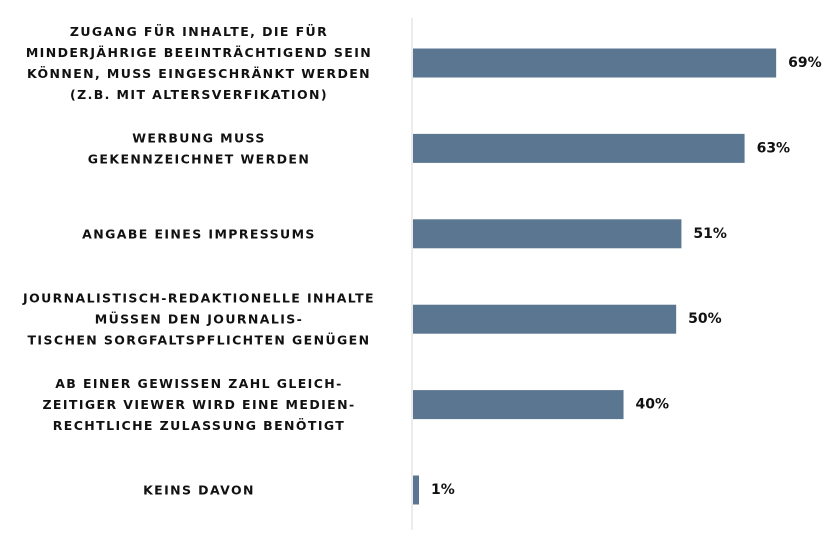  I want to click on value-label-5: 40%, so click(653, 405).